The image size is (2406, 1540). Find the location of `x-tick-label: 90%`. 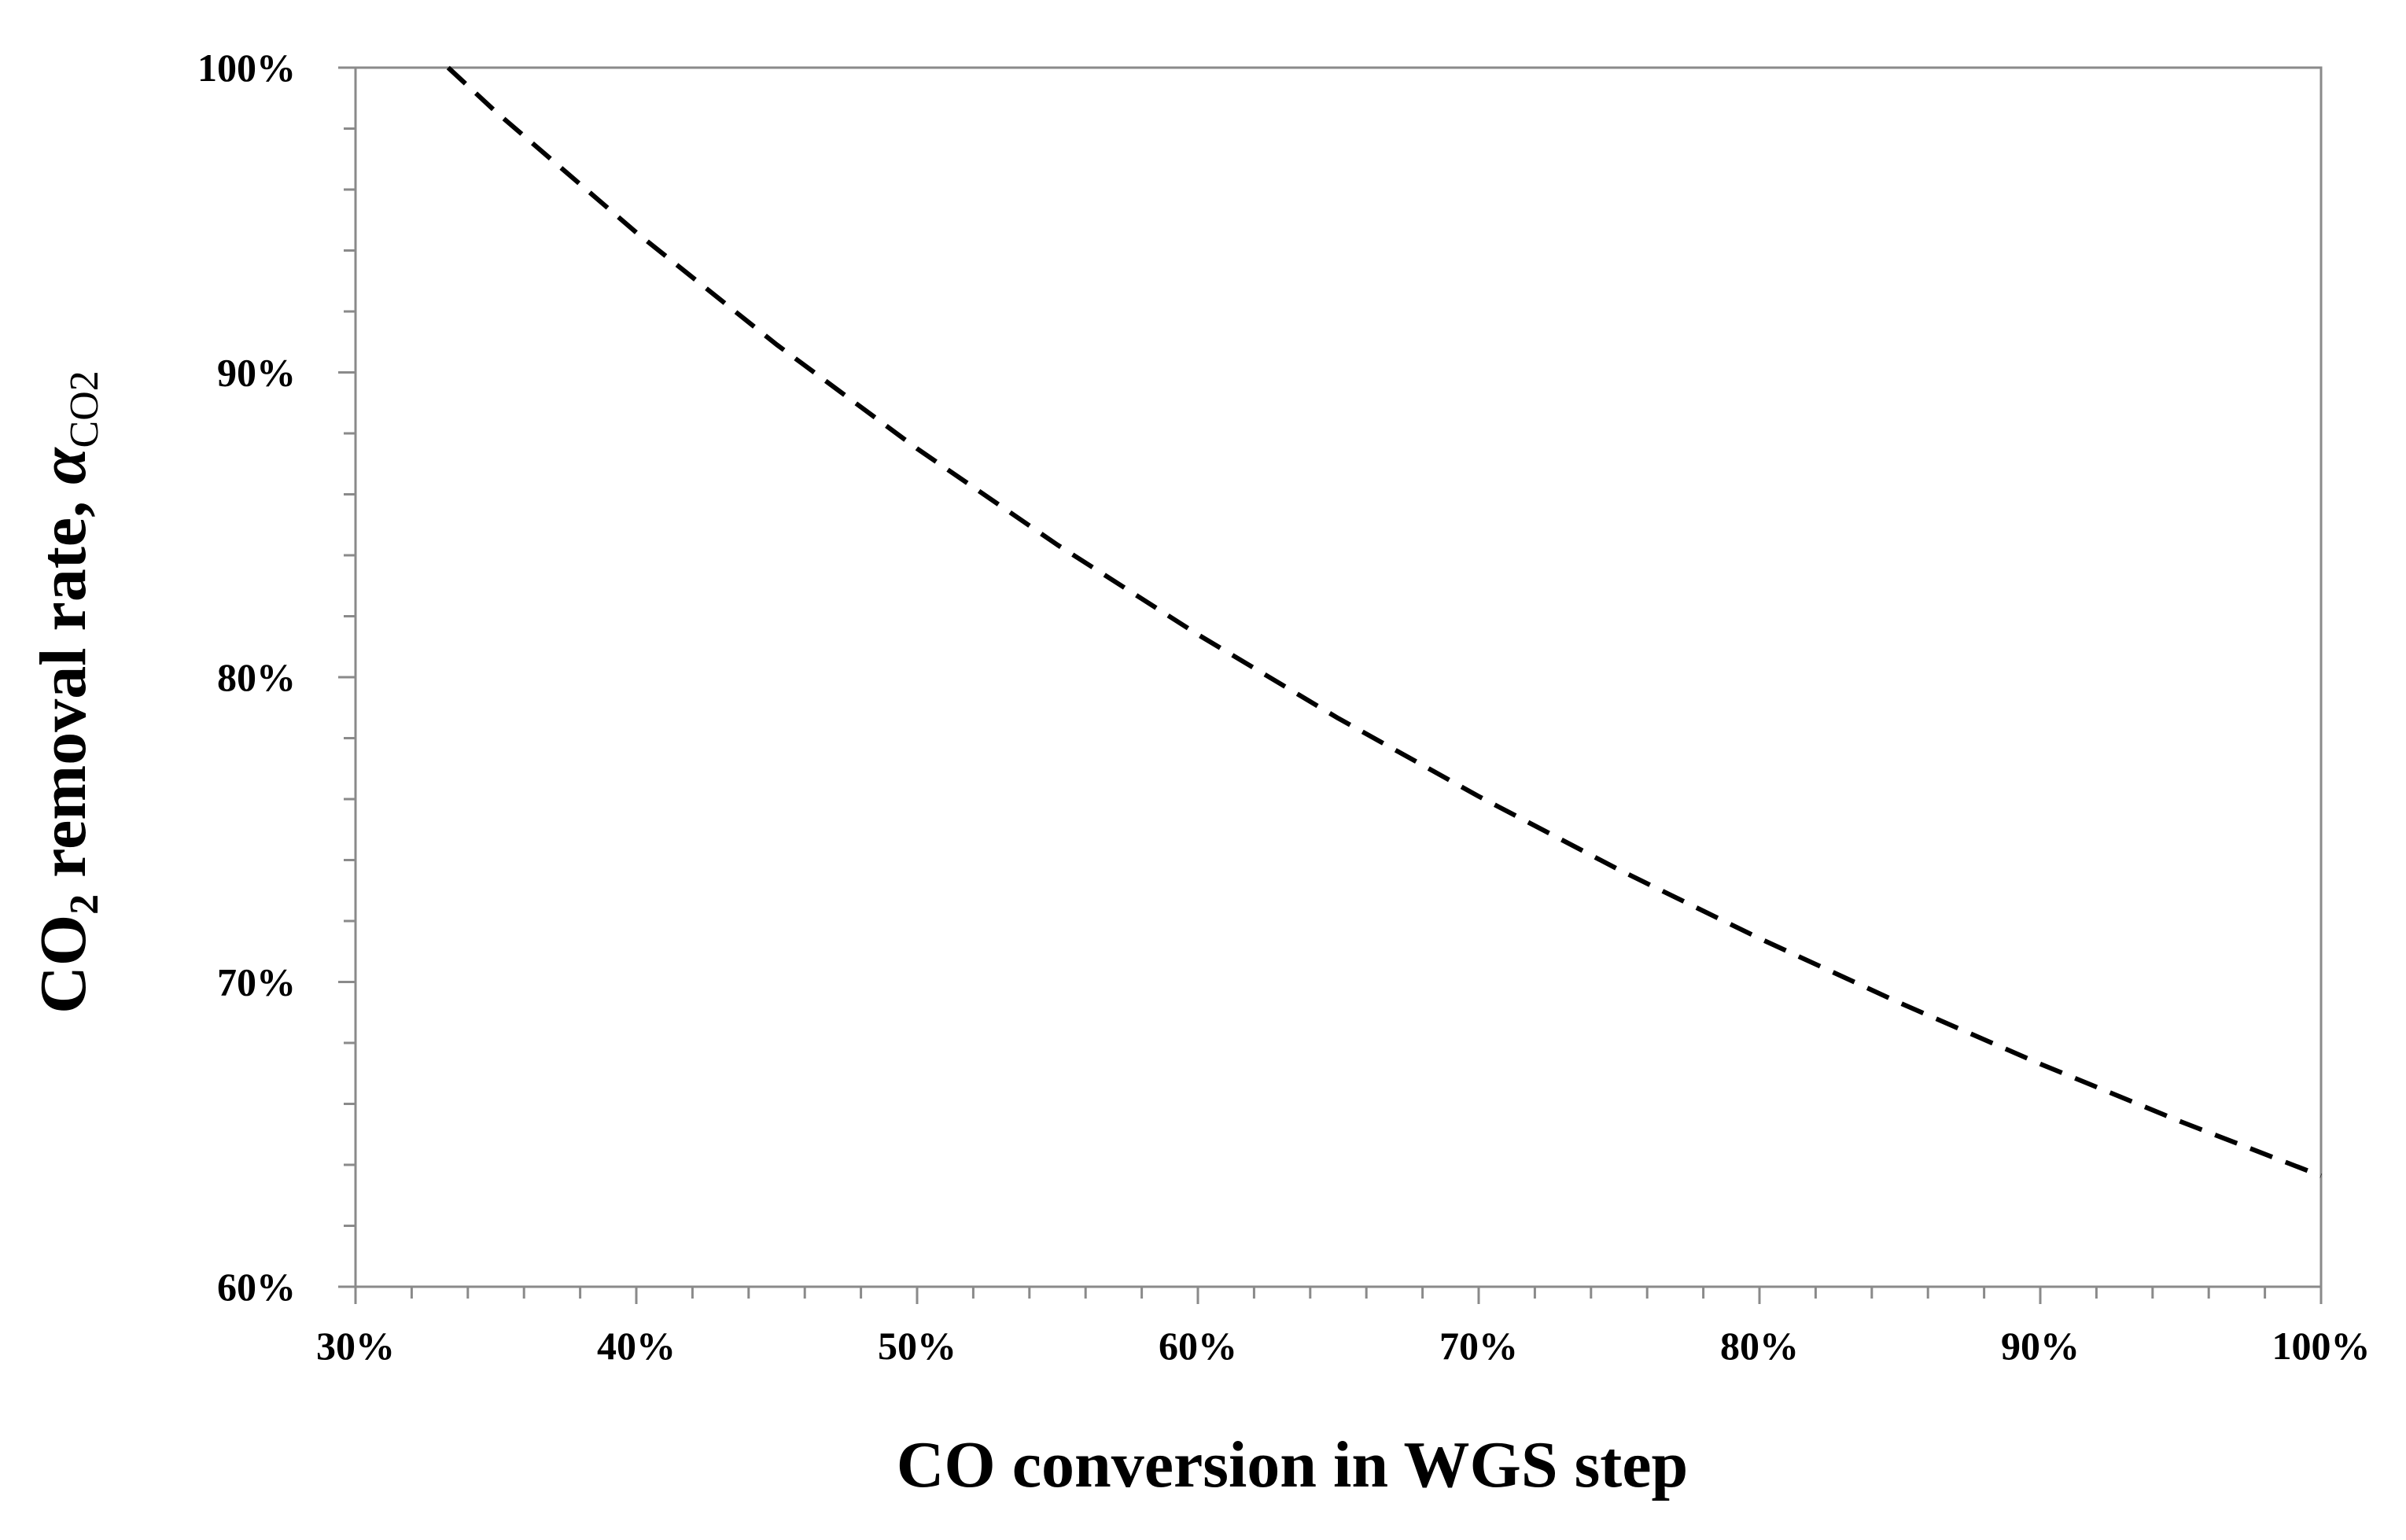

x-tick-label: 90% is located at coordinates (2040, 1346).